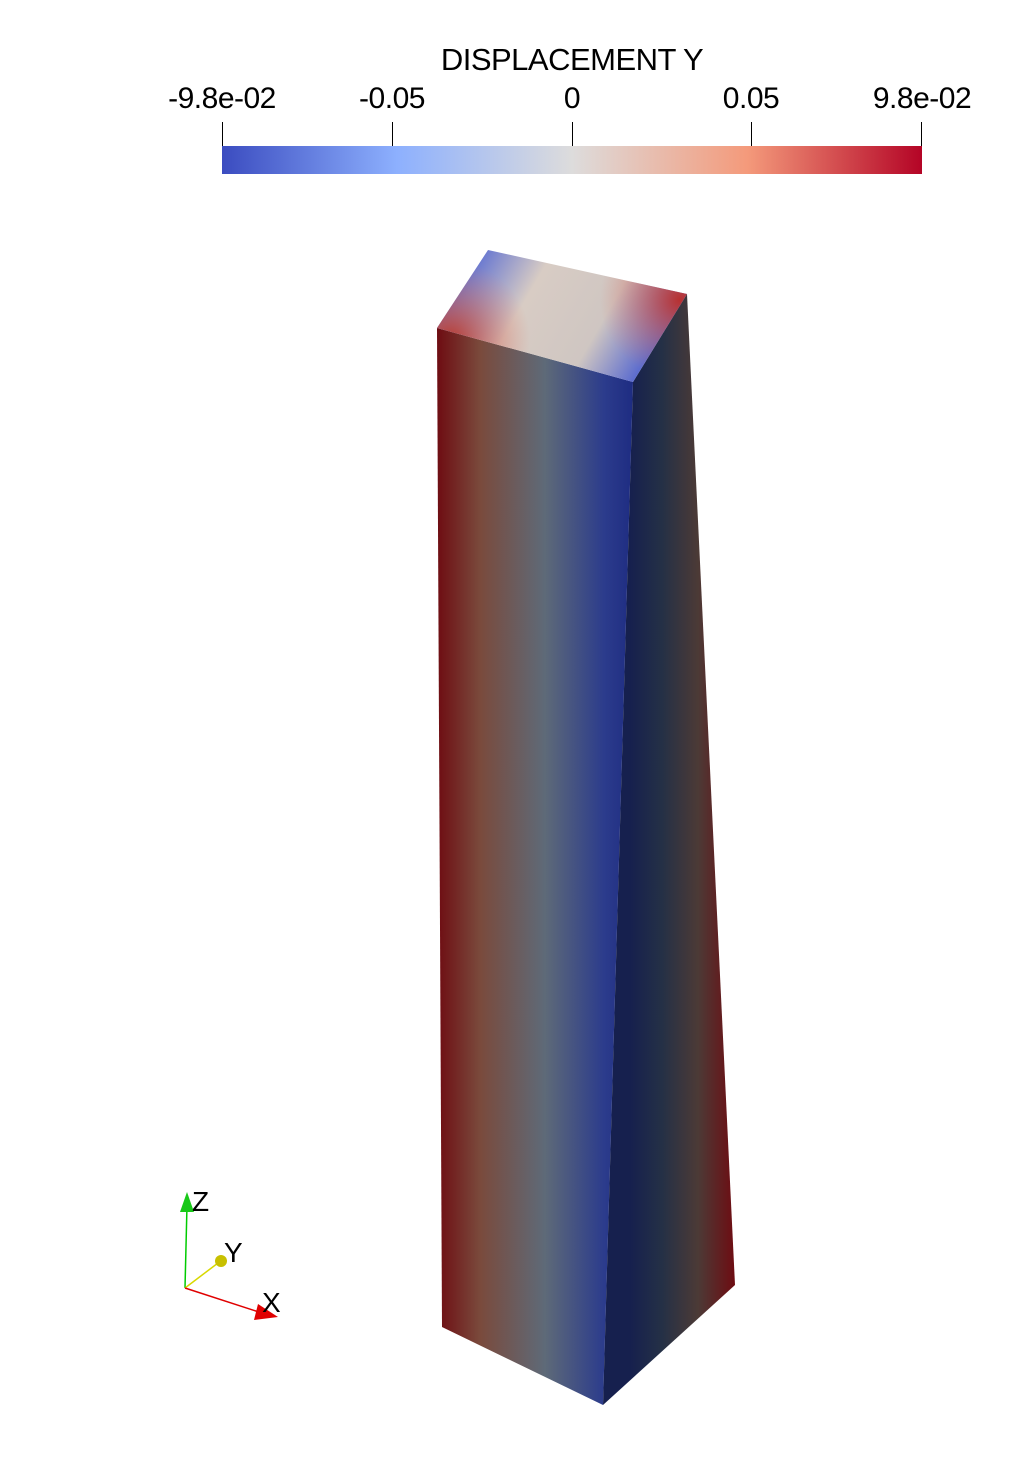 This screenshot has width=1024, height=1474. I want to click on y-axis-arrow-icon, so click(221, 1261).